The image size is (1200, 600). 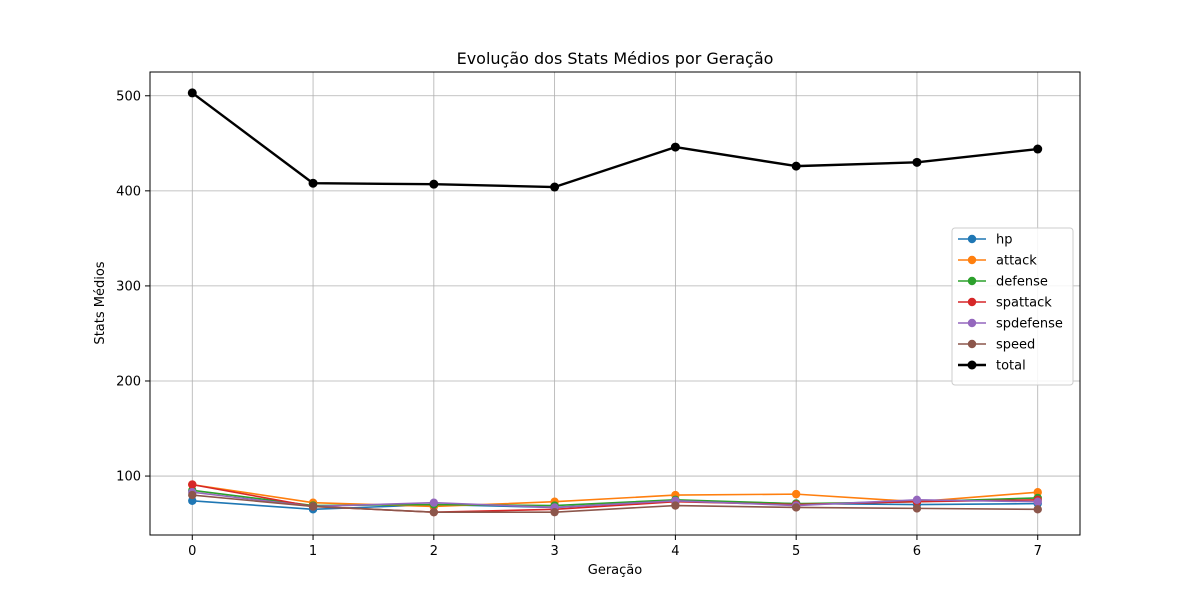 What do you see at coordinates (675, 551) in the screenshot?
I see `x-tick-label: 4` at bounding box center [675, 551].